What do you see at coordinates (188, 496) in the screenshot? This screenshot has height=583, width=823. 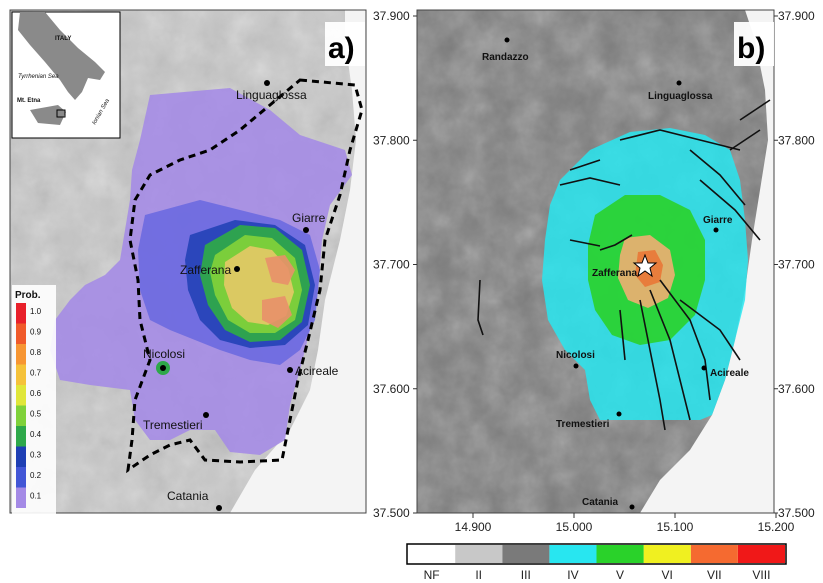 I see `town-label-catania-a: Catania` at bounding box center [188, 496].